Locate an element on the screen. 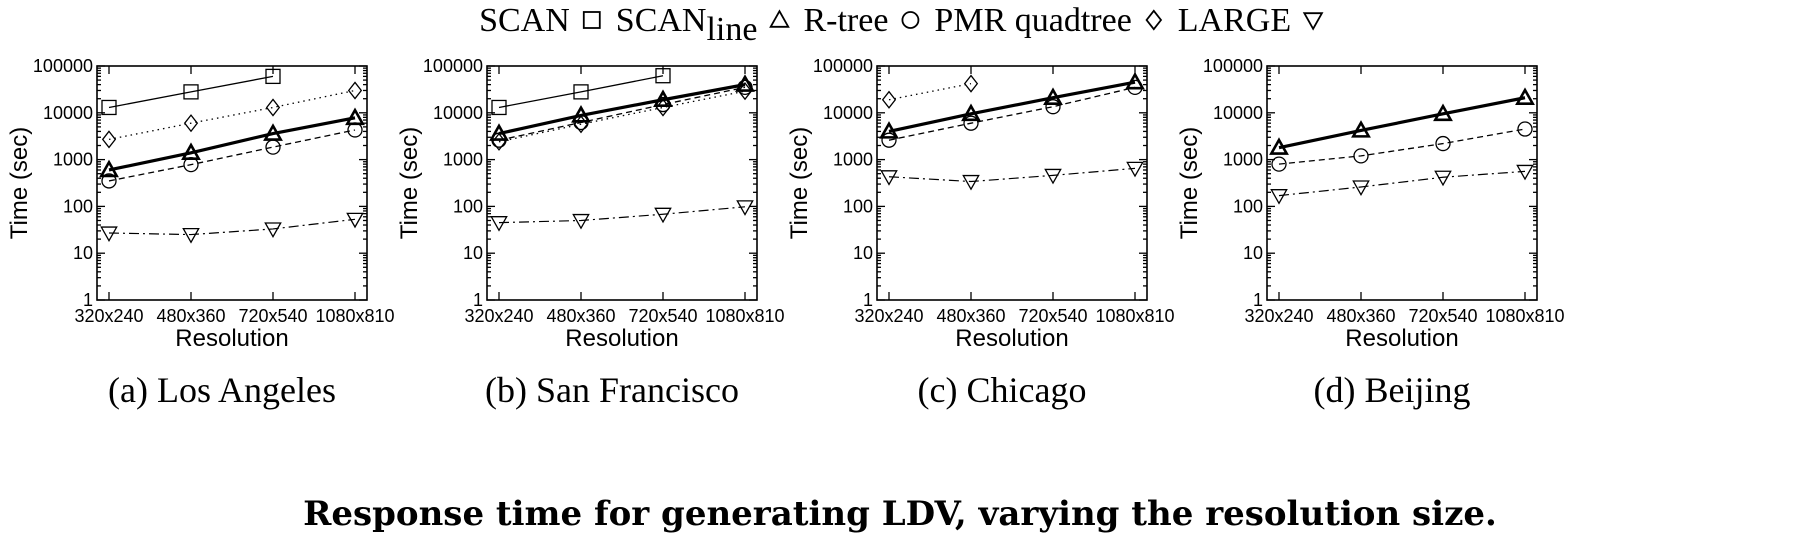 The image size is (1801, 545). y-tick-label: 100000 is located at coordinates (63, 66).